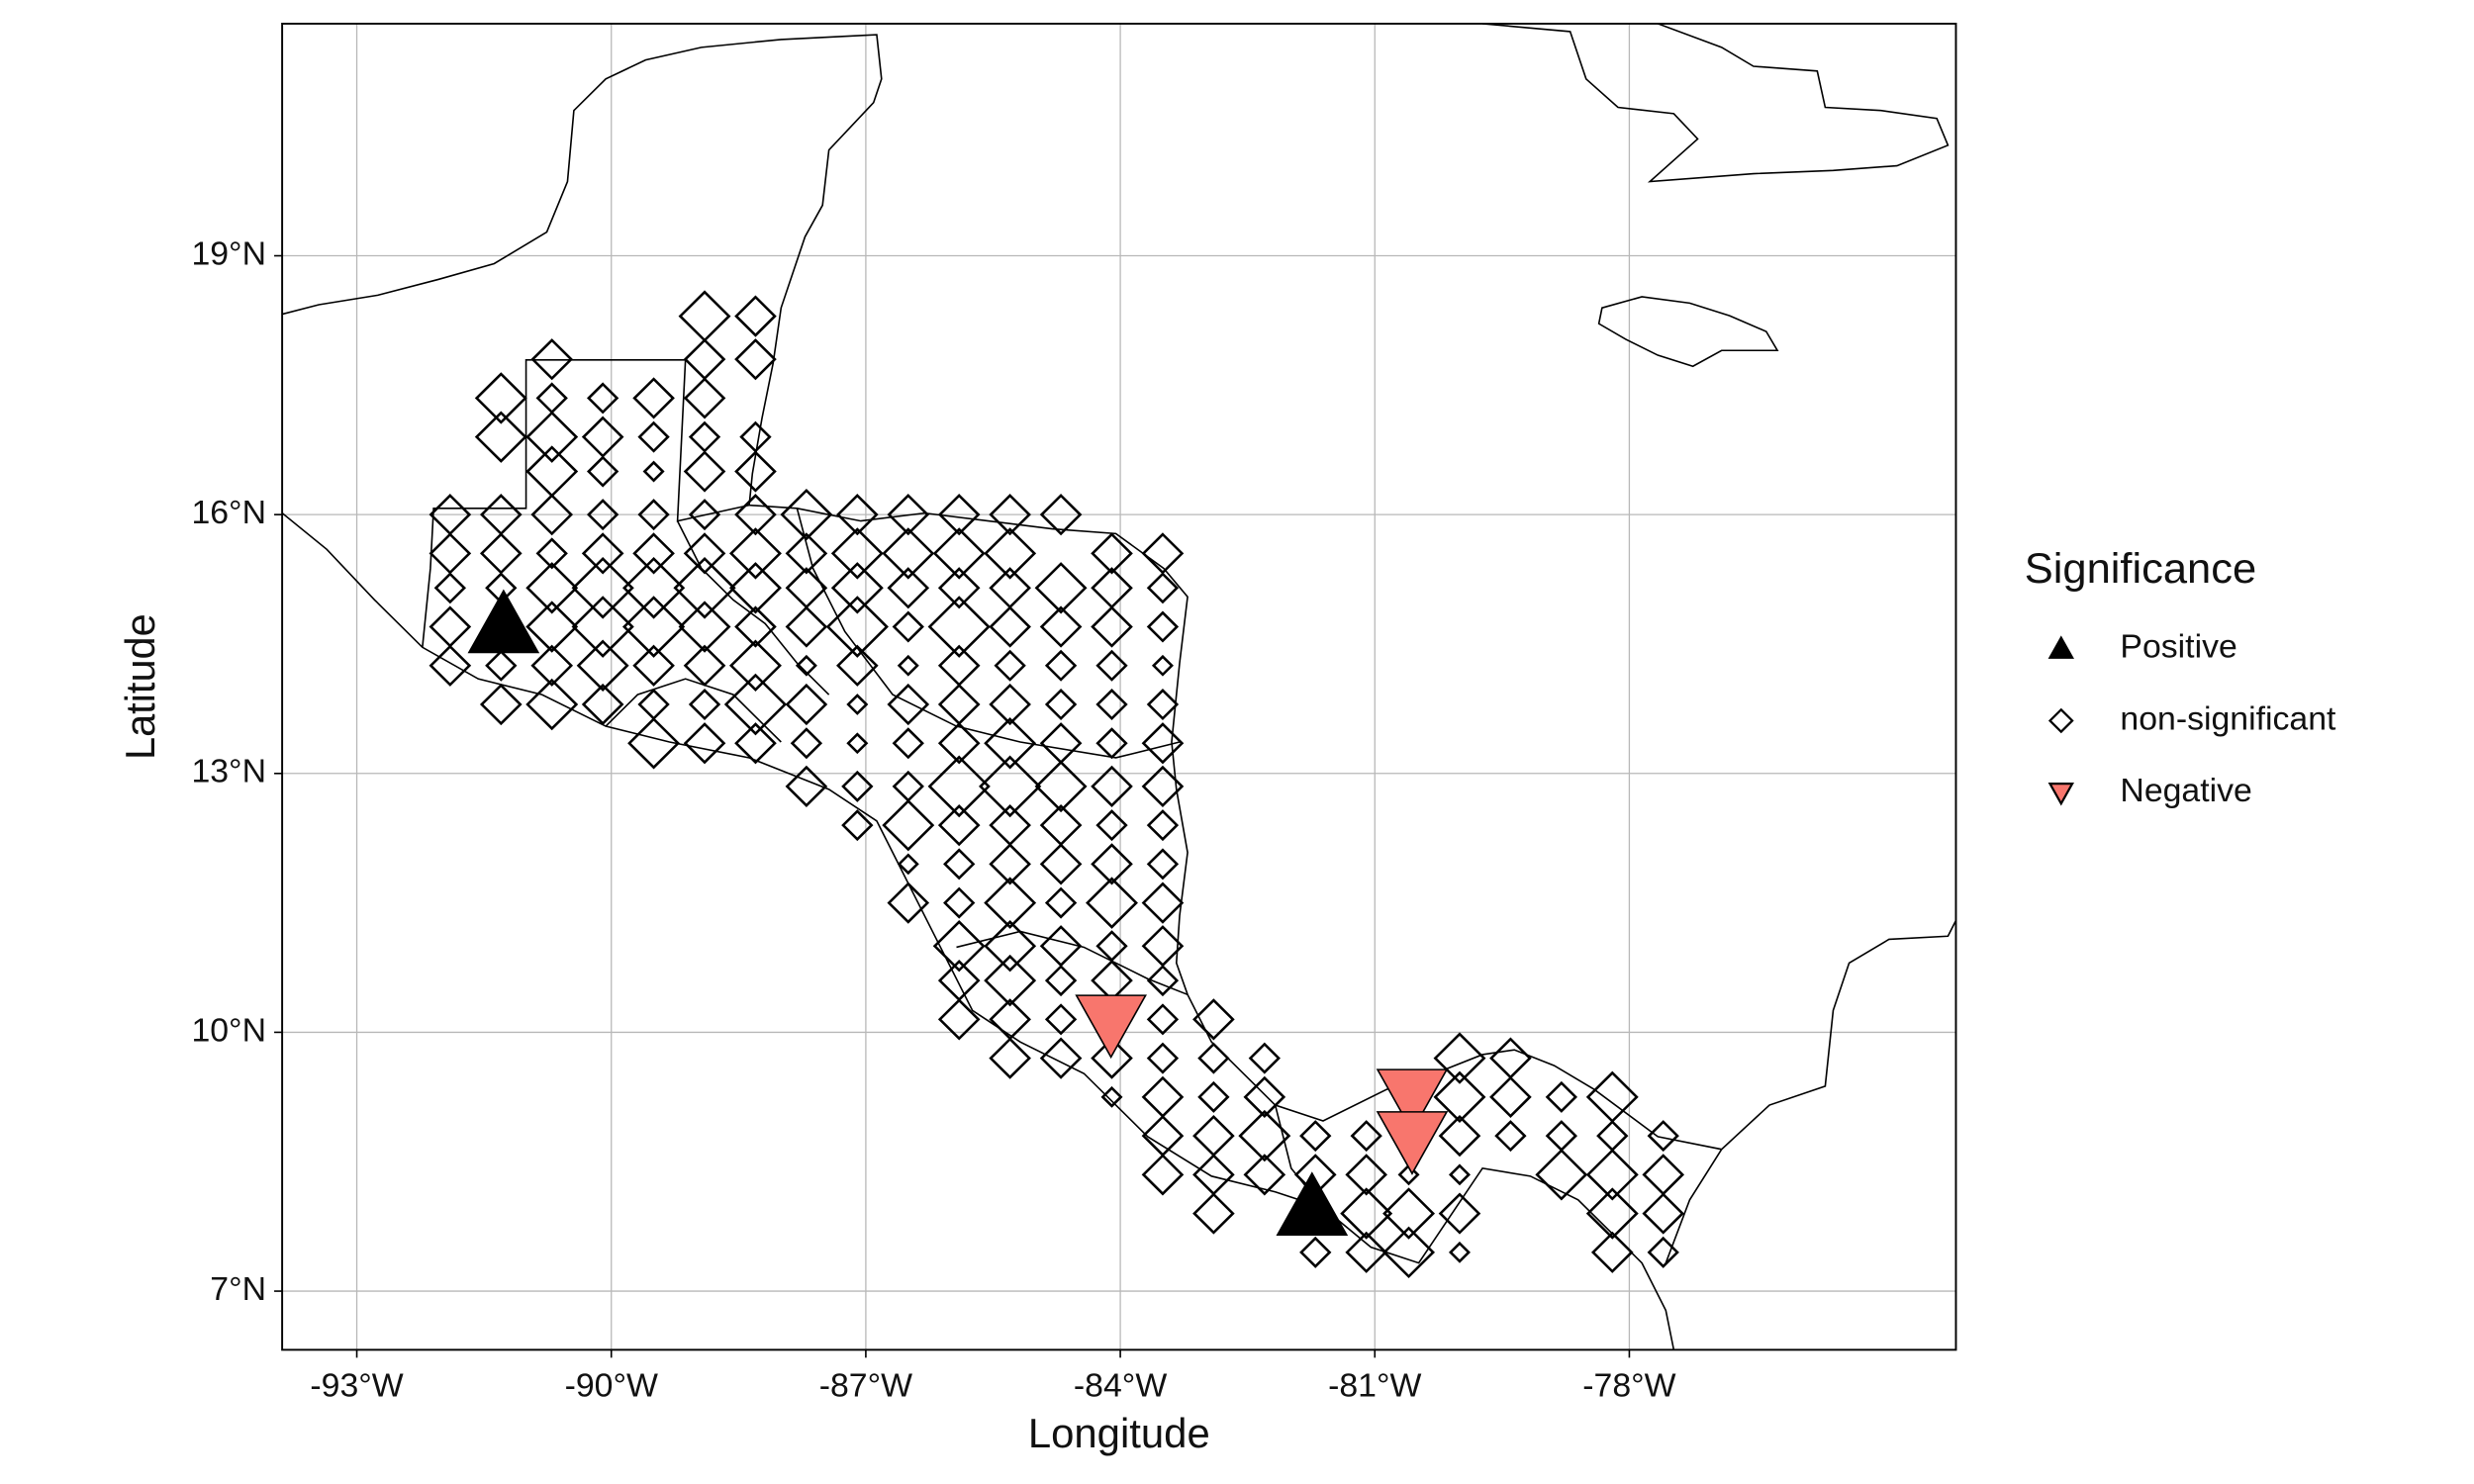 The height and width of the screenshot is (1484, 2474). I want to click on x-tick-label: -90°W, so click(612, 1386).